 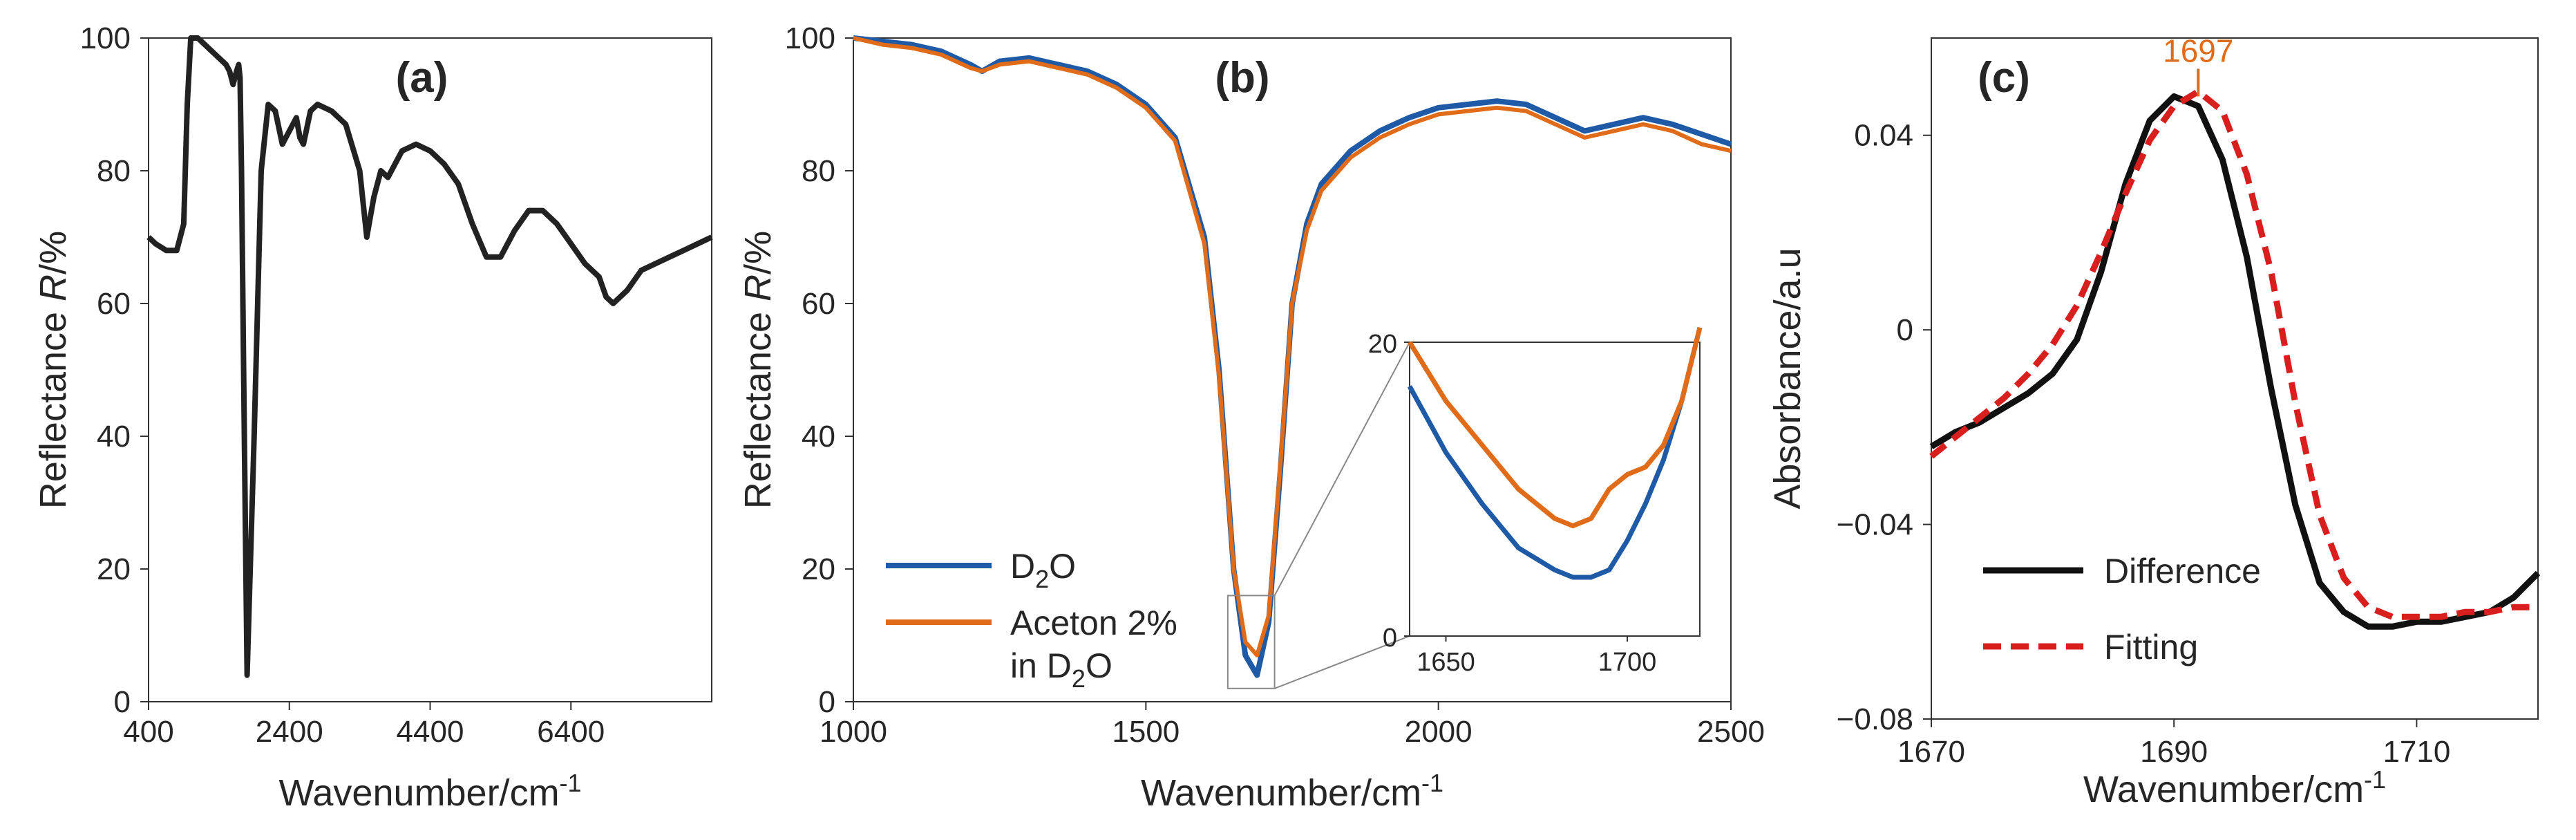 What do you see at coordinates (289, 732) in the screenshot?
I see `panel-a-xtick-label: 2400` at bounding box center [289, 732].